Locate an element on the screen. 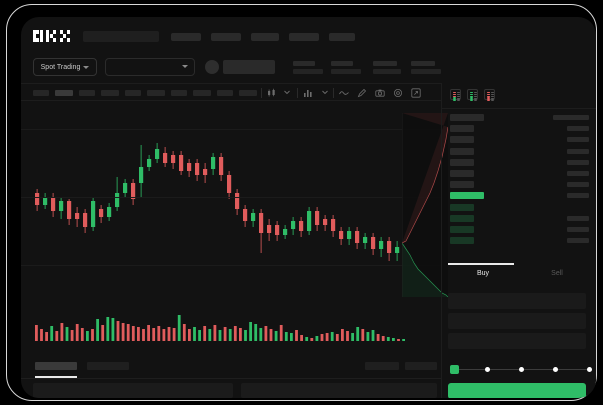 This screenshot has height=405, width=603. candlestick-chart-type-icon is located at coordinates (272, 93).